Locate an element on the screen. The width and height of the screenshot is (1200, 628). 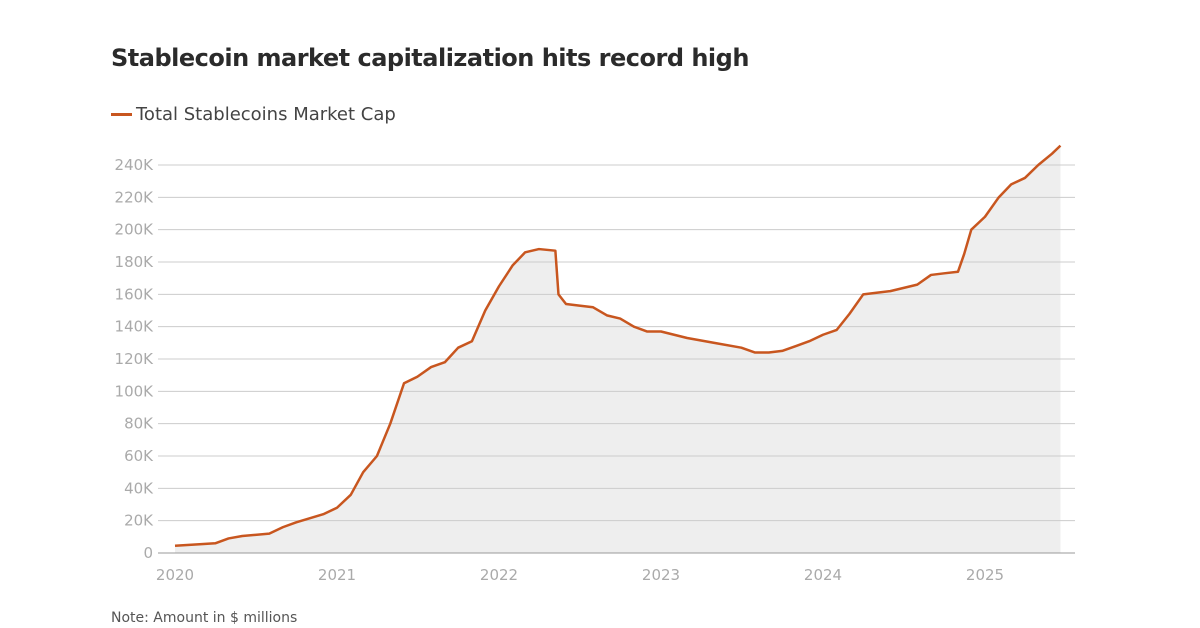
y-tick-label: 220K is located at coordinates (135, 197).